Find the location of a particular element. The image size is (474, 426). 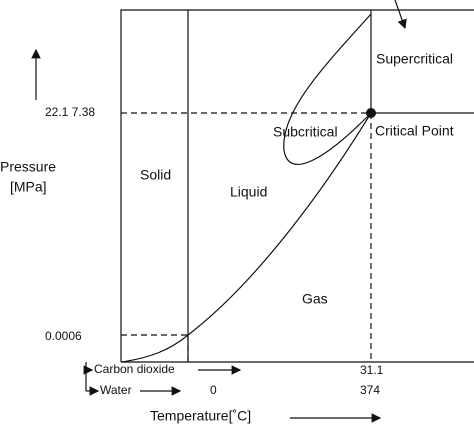

x-tick-label: 0 is located at coordinates (213, 390).